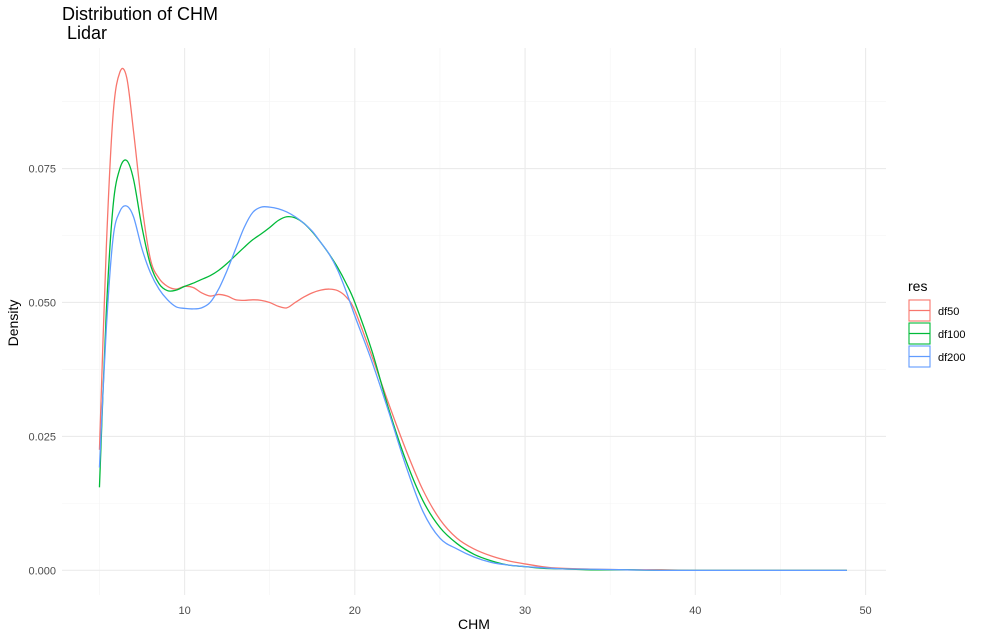 The height and width of the screenshot is (639, 984). What do you see at coordinates (917, 286) in the screenshot?
I see `legend-title: res` at bounding box center [917, 286].